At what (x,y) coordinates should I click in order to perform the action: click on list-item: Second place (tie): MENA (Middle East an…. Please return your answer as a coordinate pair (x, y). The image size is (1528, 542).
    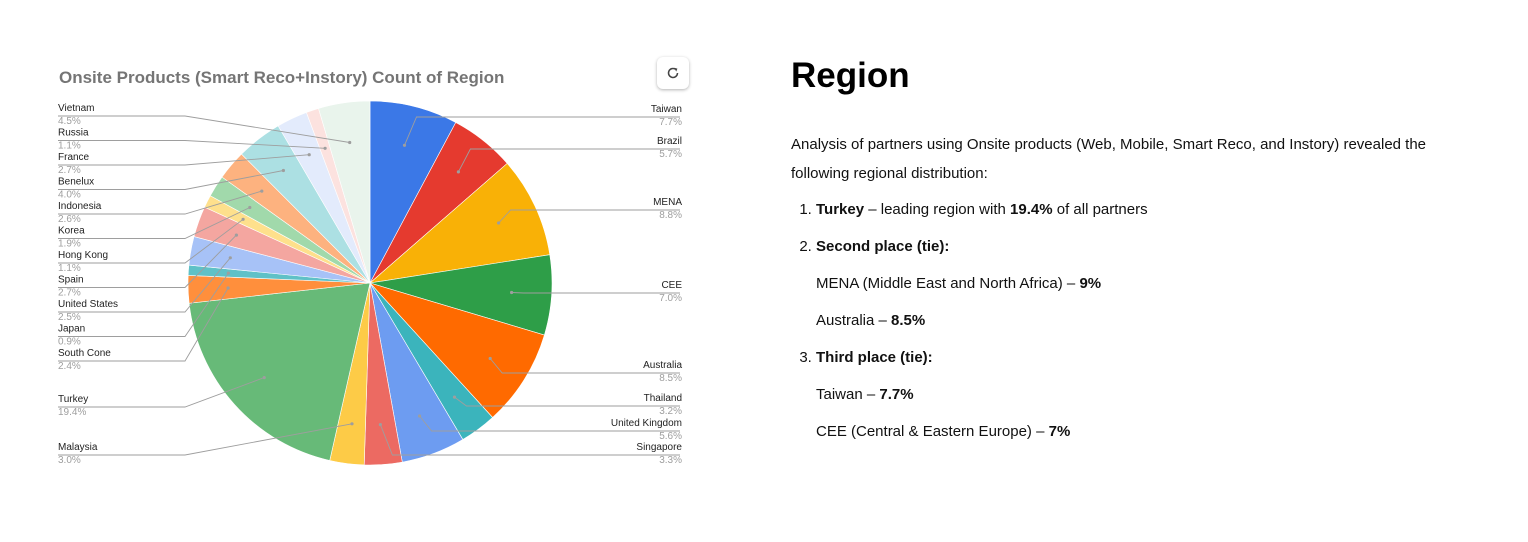
    Looking at the image, I should click on (1143, 284).